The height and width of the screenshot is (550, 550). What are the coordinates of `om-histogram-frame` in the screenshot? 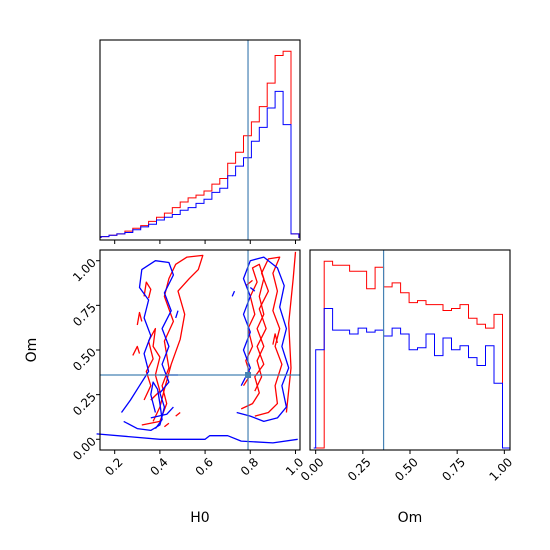 It's located at (410, 350).